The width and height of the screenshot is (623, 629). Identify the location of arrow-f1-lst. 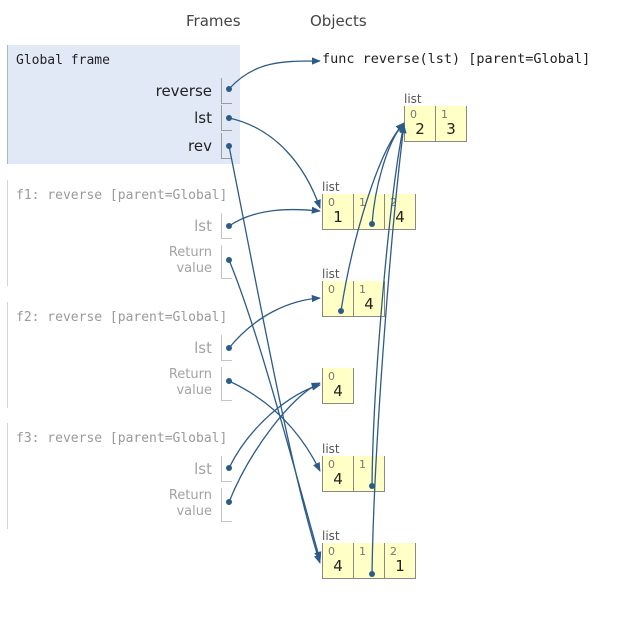
(274, 216).